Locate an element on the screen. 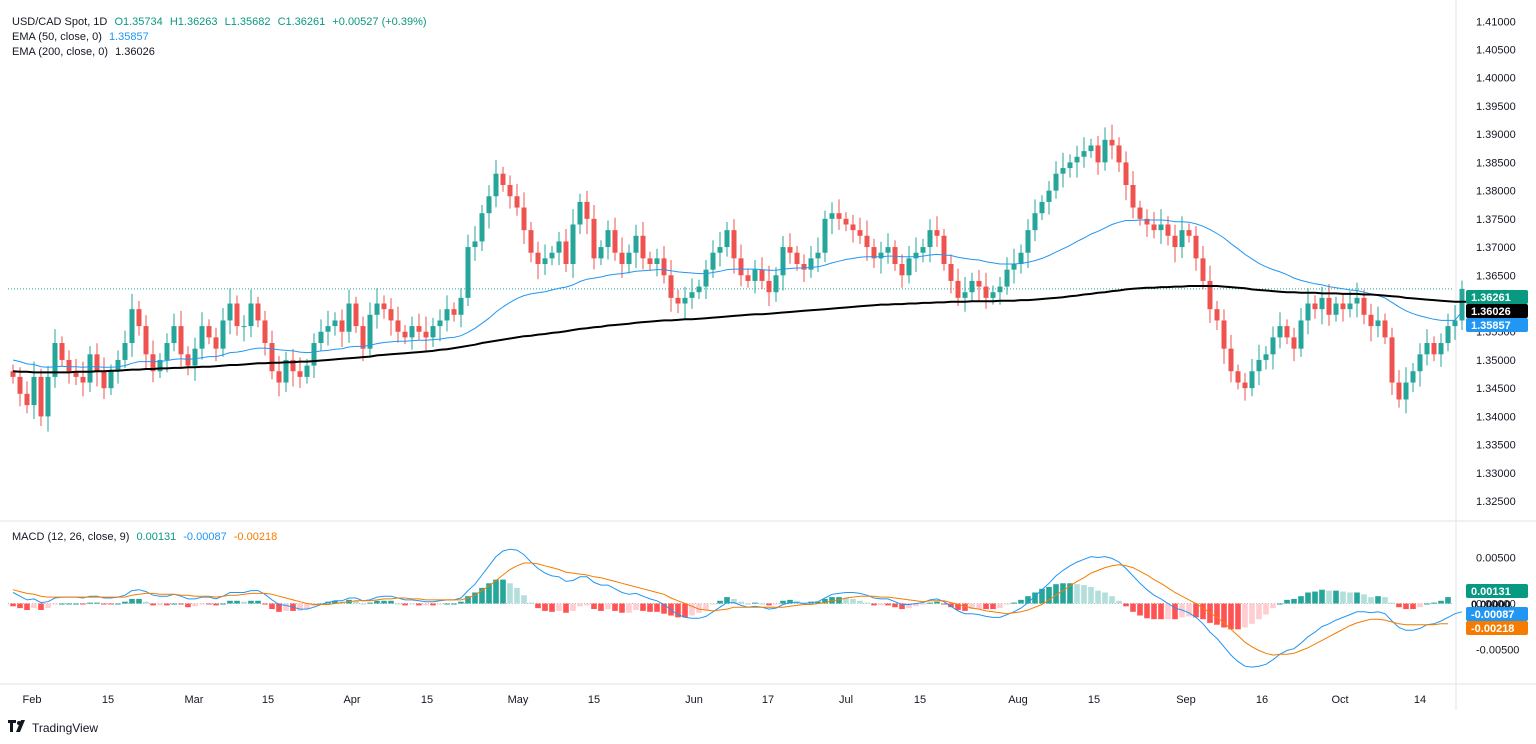 This screenshot has width=1536, height=744. price-tick-label: 1.40000 is located at coordinates (1496, 79).